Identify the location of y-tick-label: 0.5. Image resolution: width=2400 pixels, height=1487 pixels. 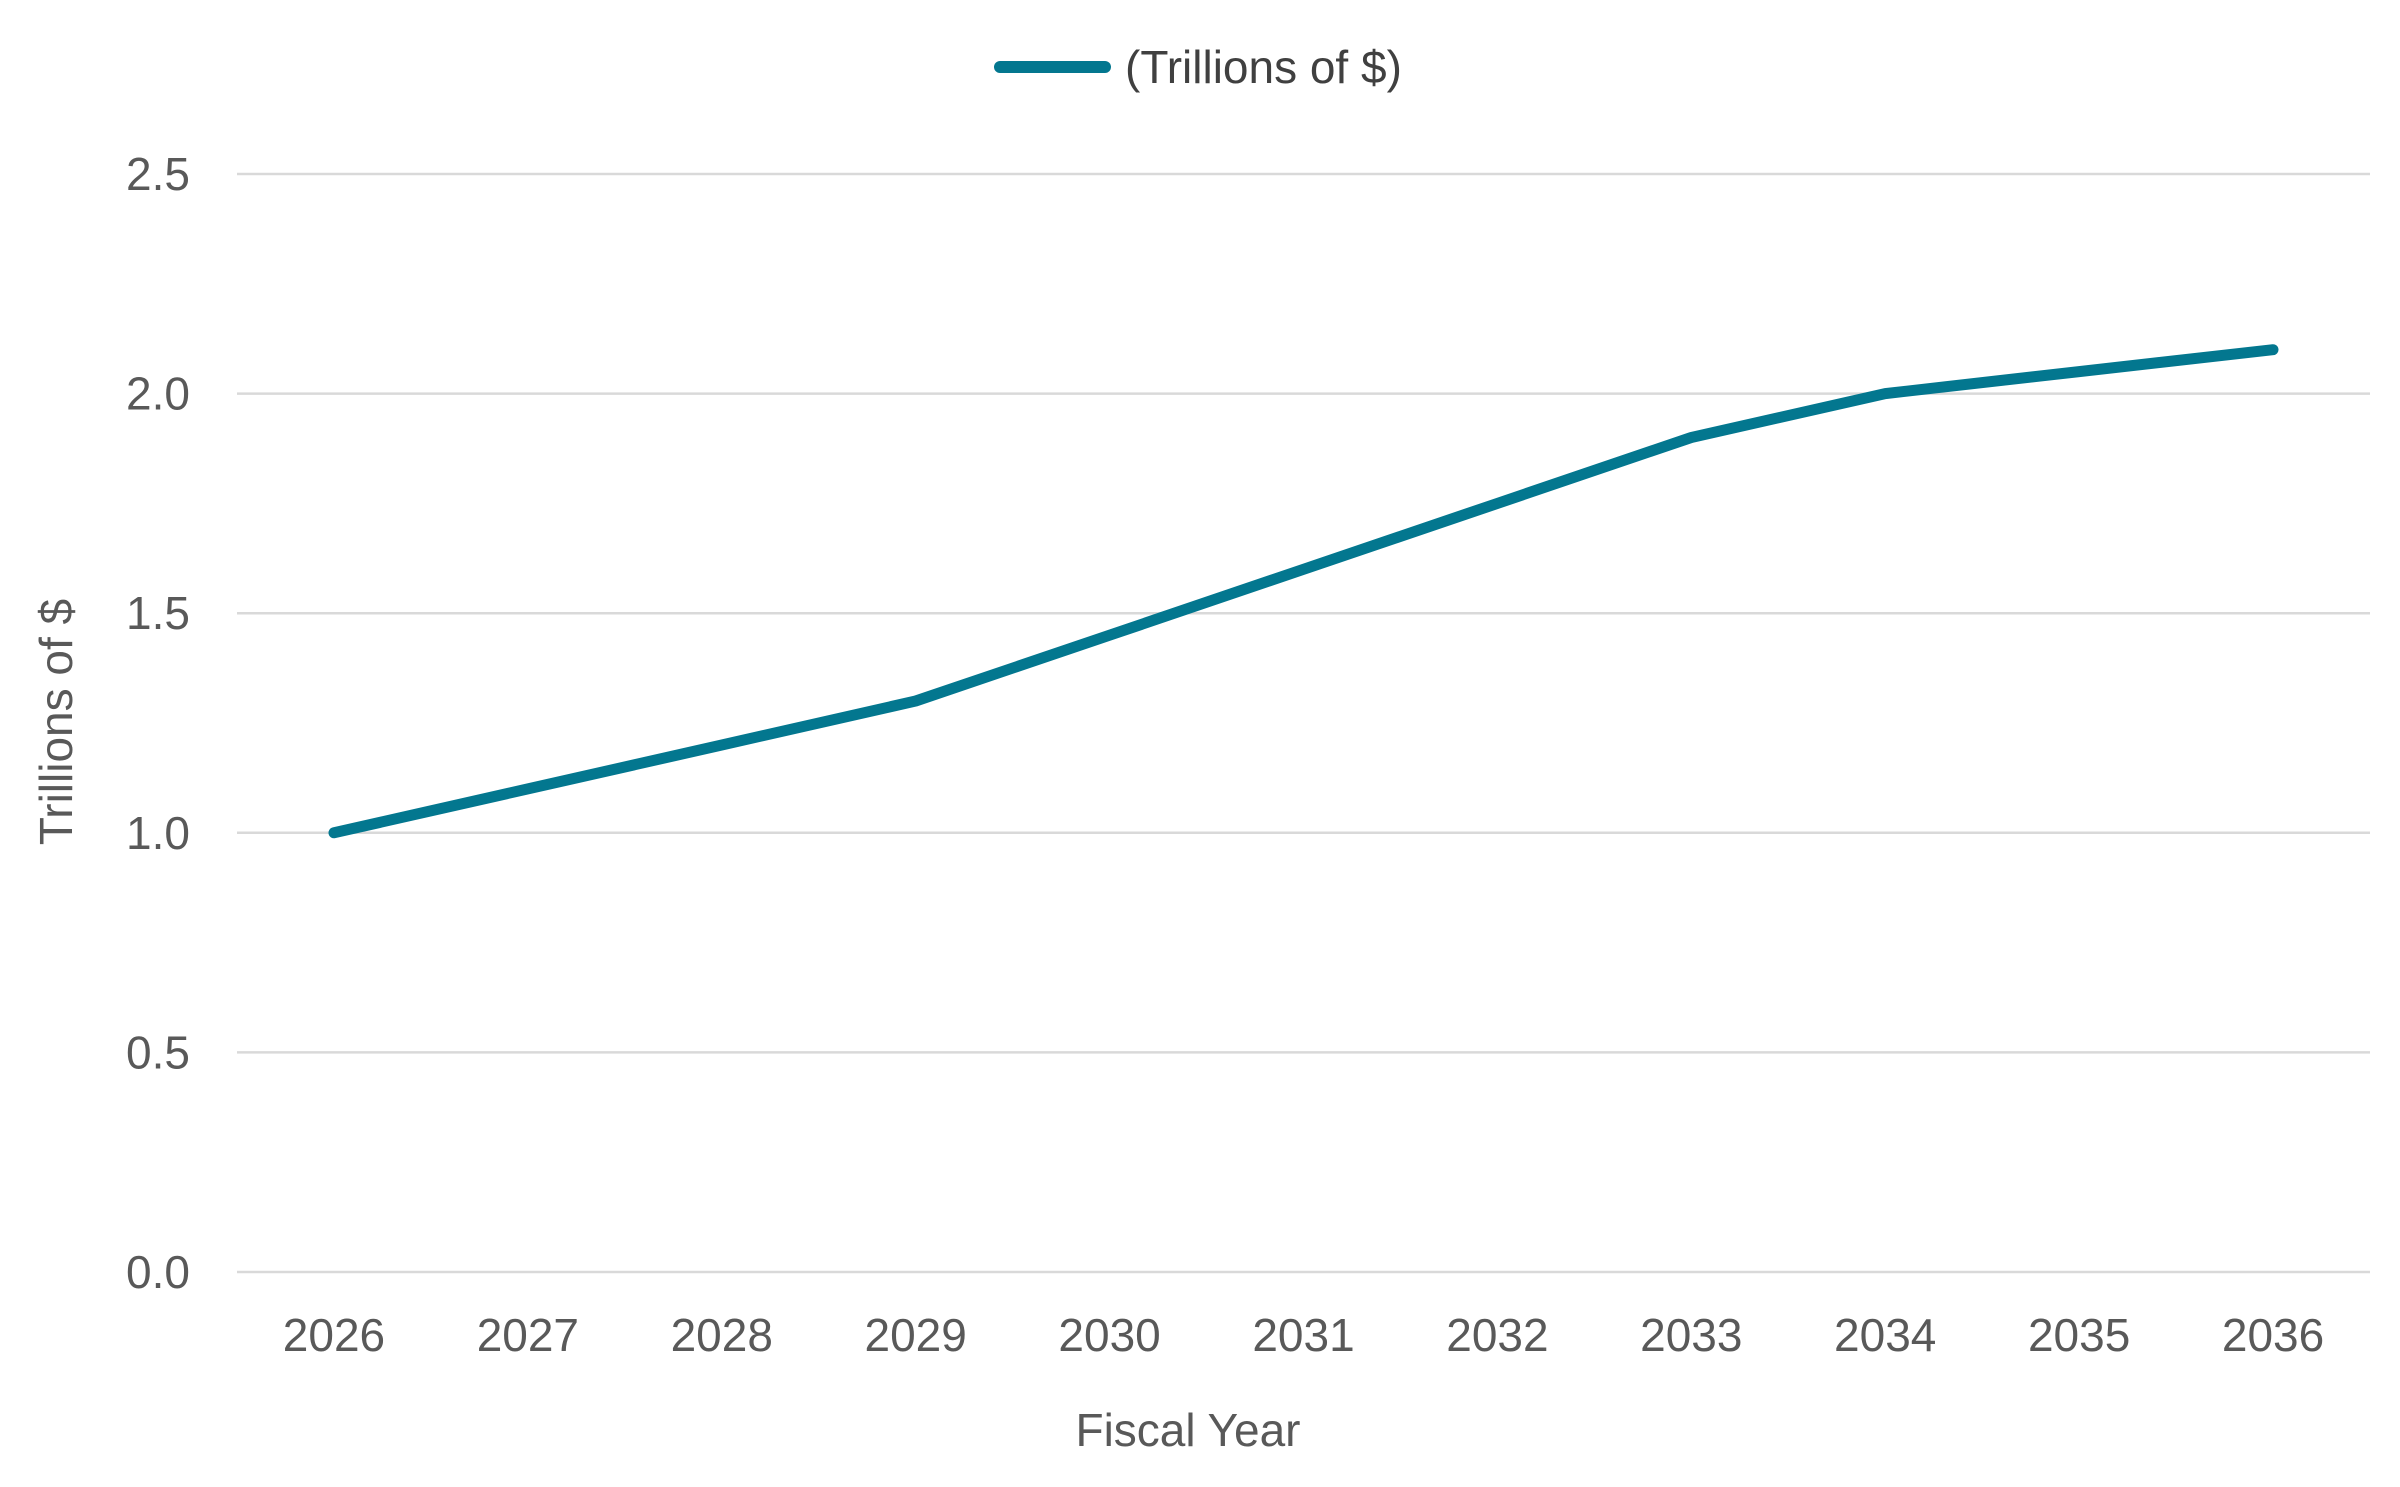
(158, 1052).